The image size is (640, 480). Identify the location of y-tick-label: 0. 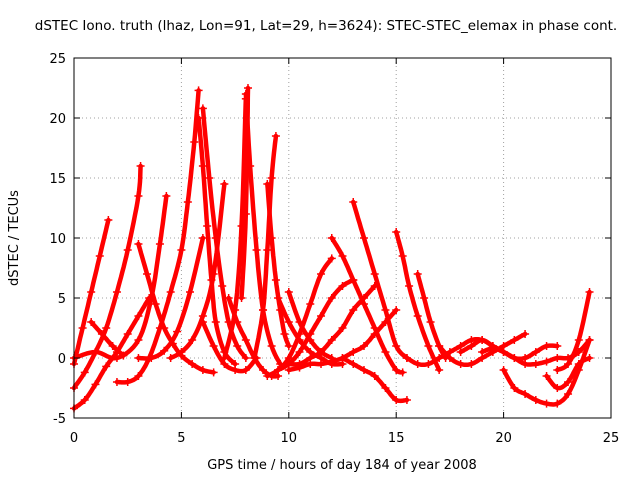
(62, 359).